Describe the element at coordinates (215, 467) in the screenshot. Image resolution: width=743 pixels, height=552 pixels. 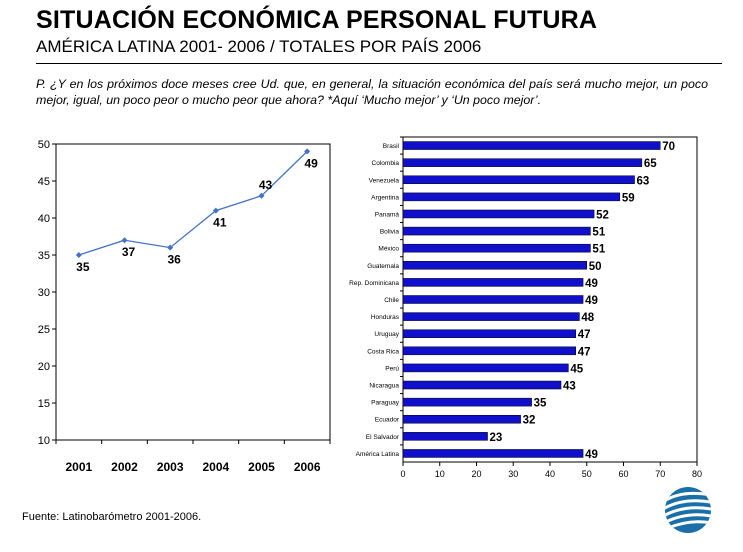
I see `x-tick-label: 2004` at that location.